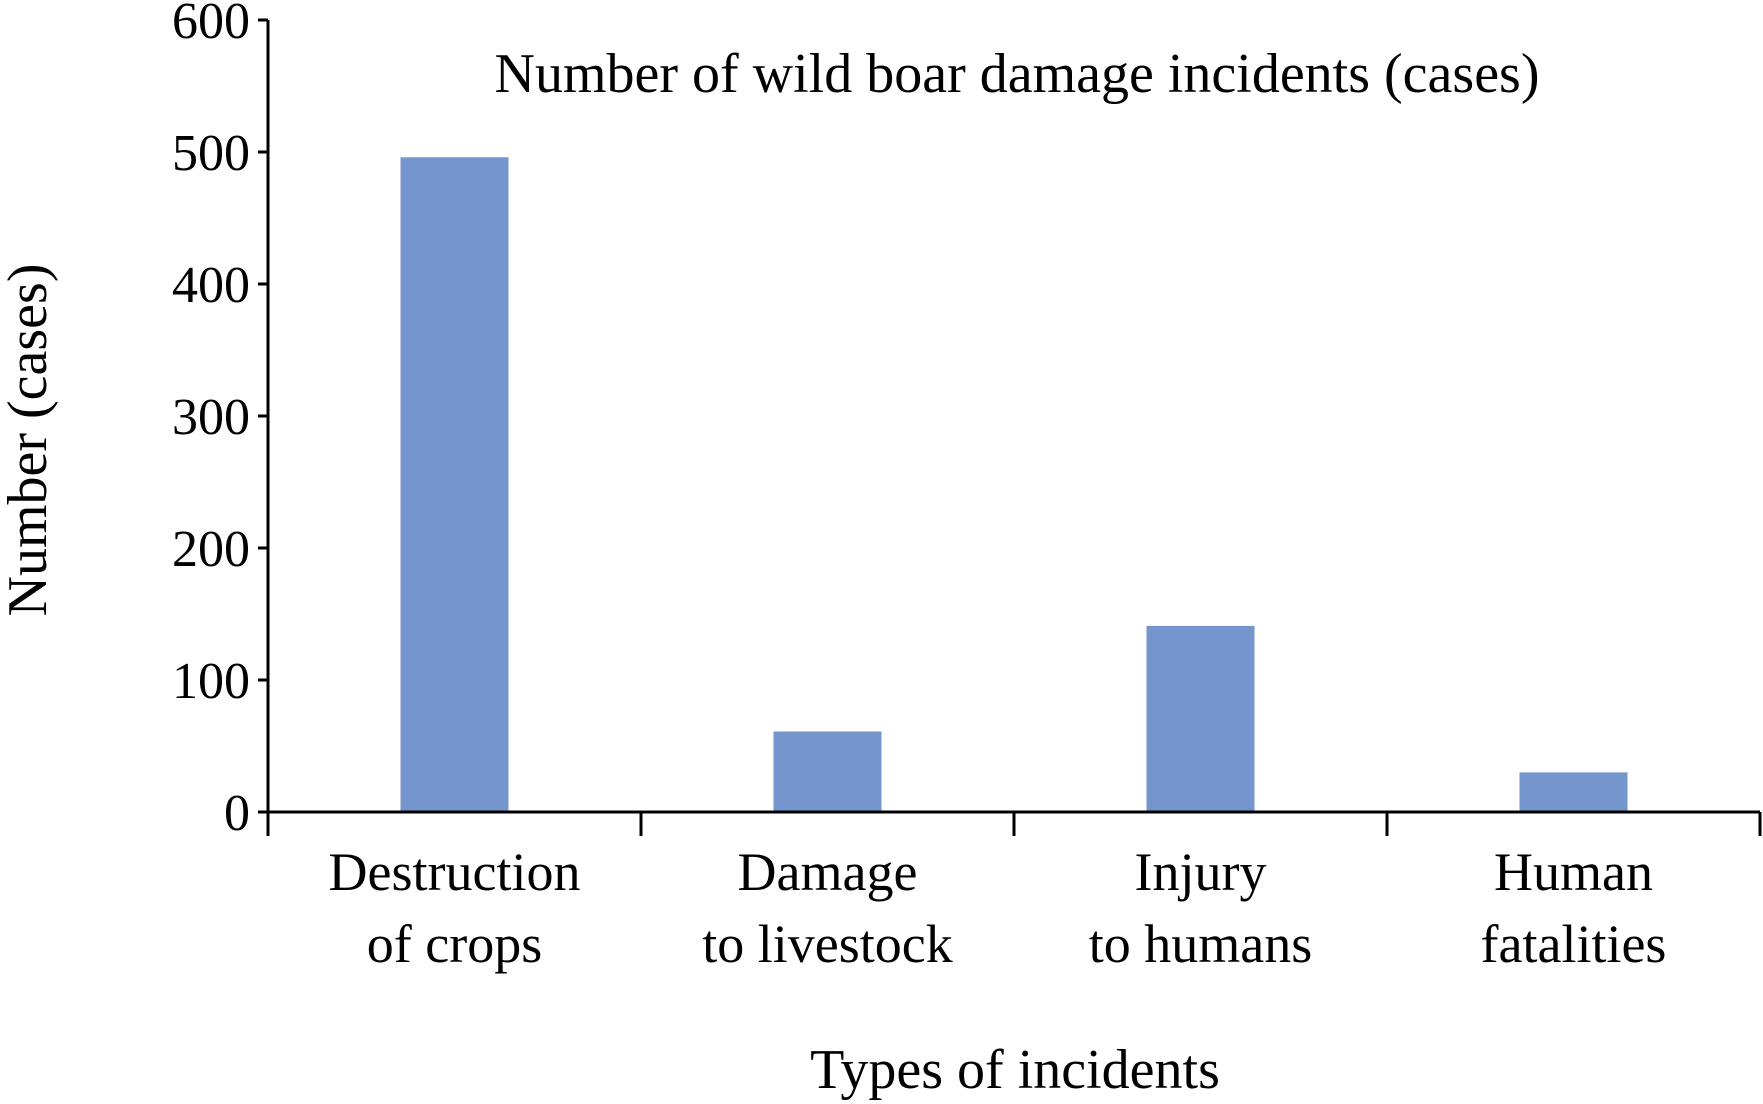  Describe the element at coordinates (1015, 1070) in the screenshot. I see `x-axis-title: Types of incidents` at that location.